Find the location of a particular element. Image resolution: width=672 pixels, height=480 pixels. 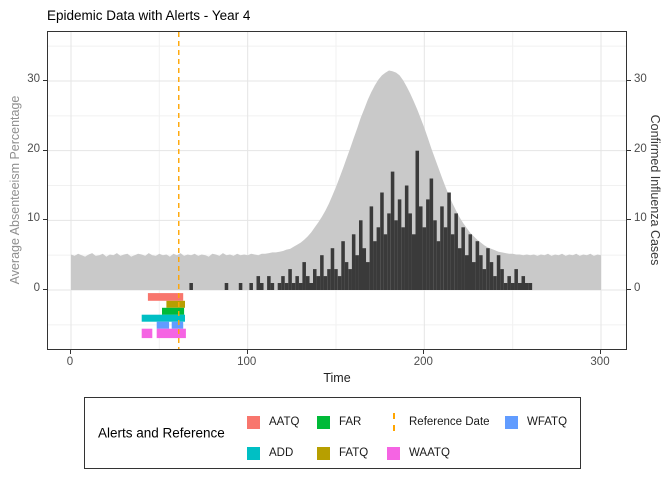

legend-item-fatq: FATQ is located at coordinates (342, 453).